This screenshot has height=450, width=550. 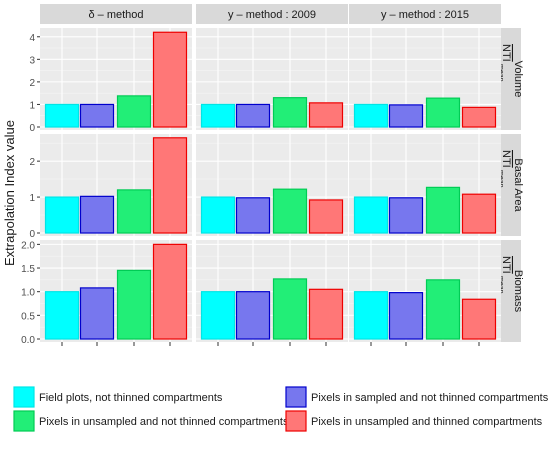 I want to click on row-strip-label: Volume, so click(x=518, y=79).